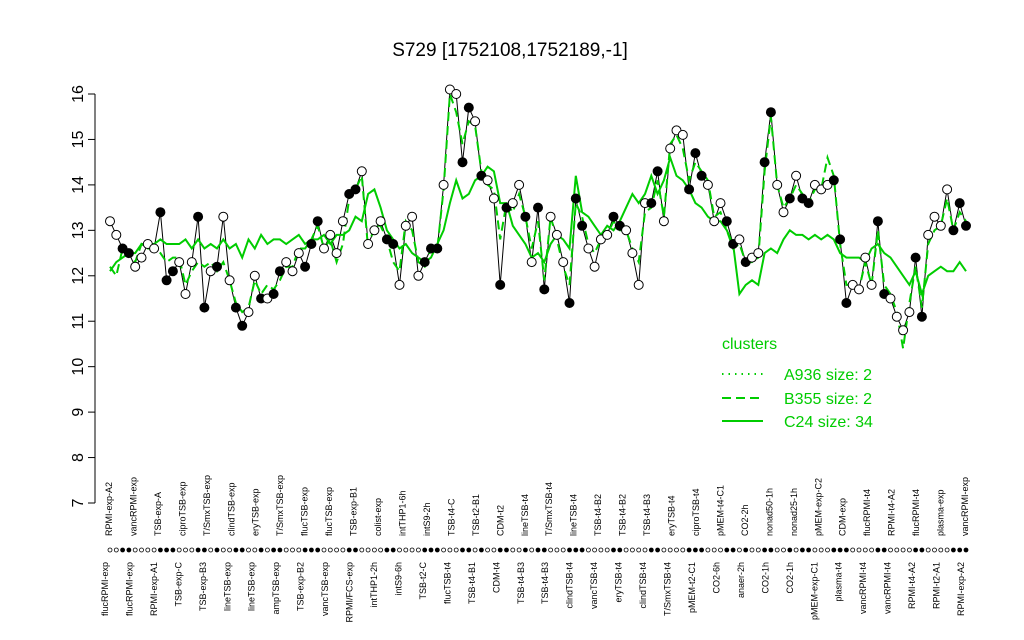 Image resolution: width=1024 pixels, height=640 pixels. Describe the element at coordinates (745, 520) in the screenshot. I see `x-label-upper: CO2-2h` at that location.